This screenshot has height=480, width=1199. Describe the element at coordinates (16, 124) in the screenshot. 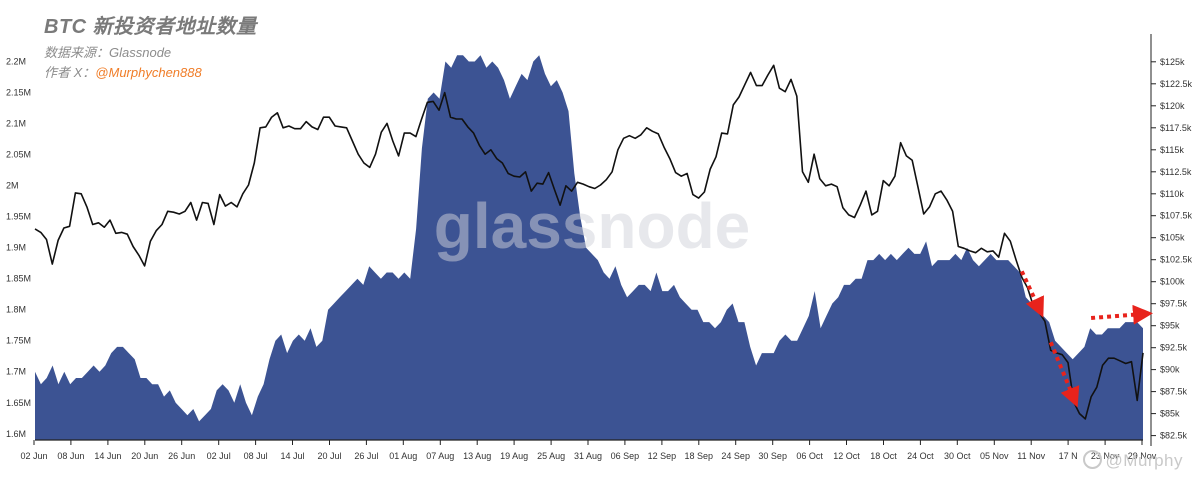

I see `left-tick-label: 2.1M` at that location.